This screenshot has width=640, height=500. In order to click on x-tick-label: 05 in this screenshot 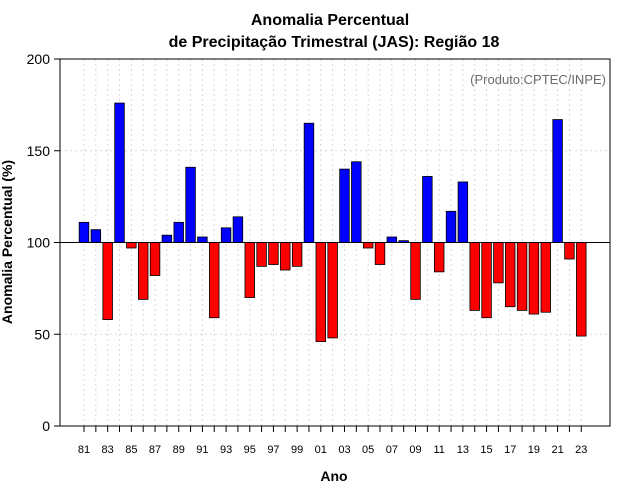, I will do `click(368, 450)`.